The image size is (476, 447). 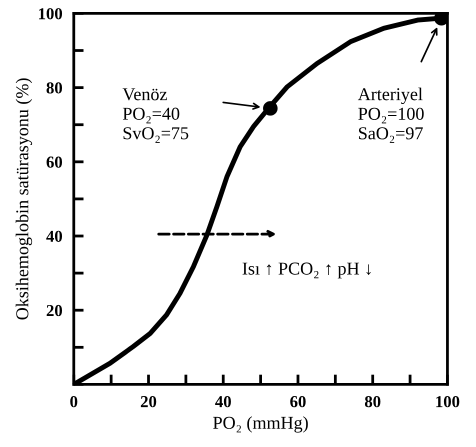 What do you see at coordinates (54, 88) in the screenshot?
I see `y-tick-label: 80` at bounding box center [54, 88].